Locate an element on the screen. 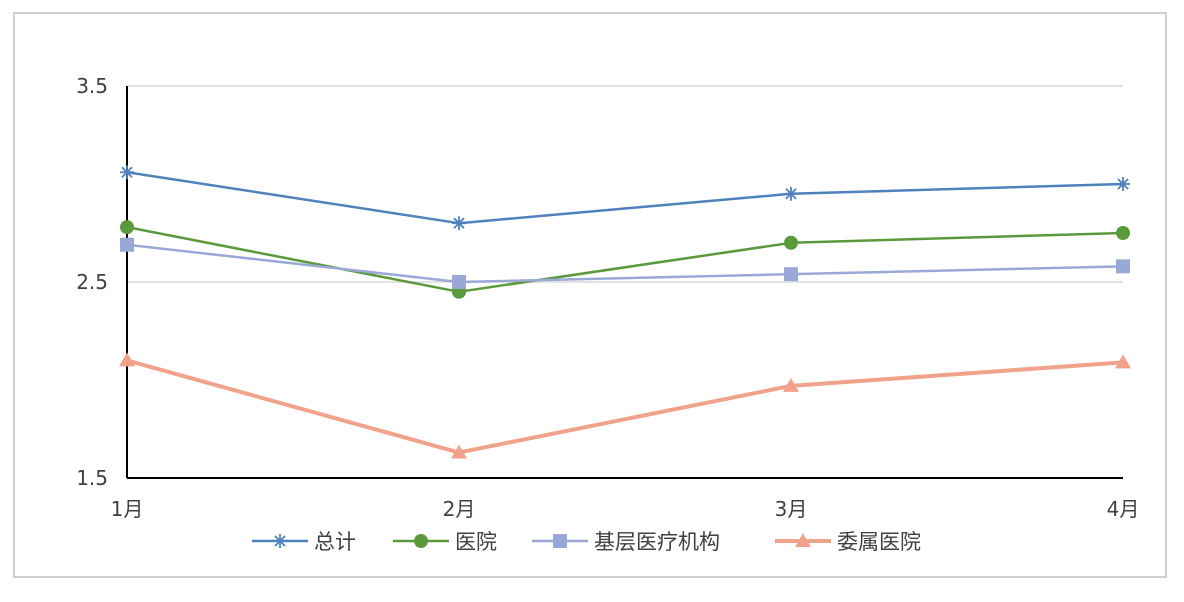 This screenshot has height=602, width=1184. legend-label: 总计 is located at coordinates (335, 542).